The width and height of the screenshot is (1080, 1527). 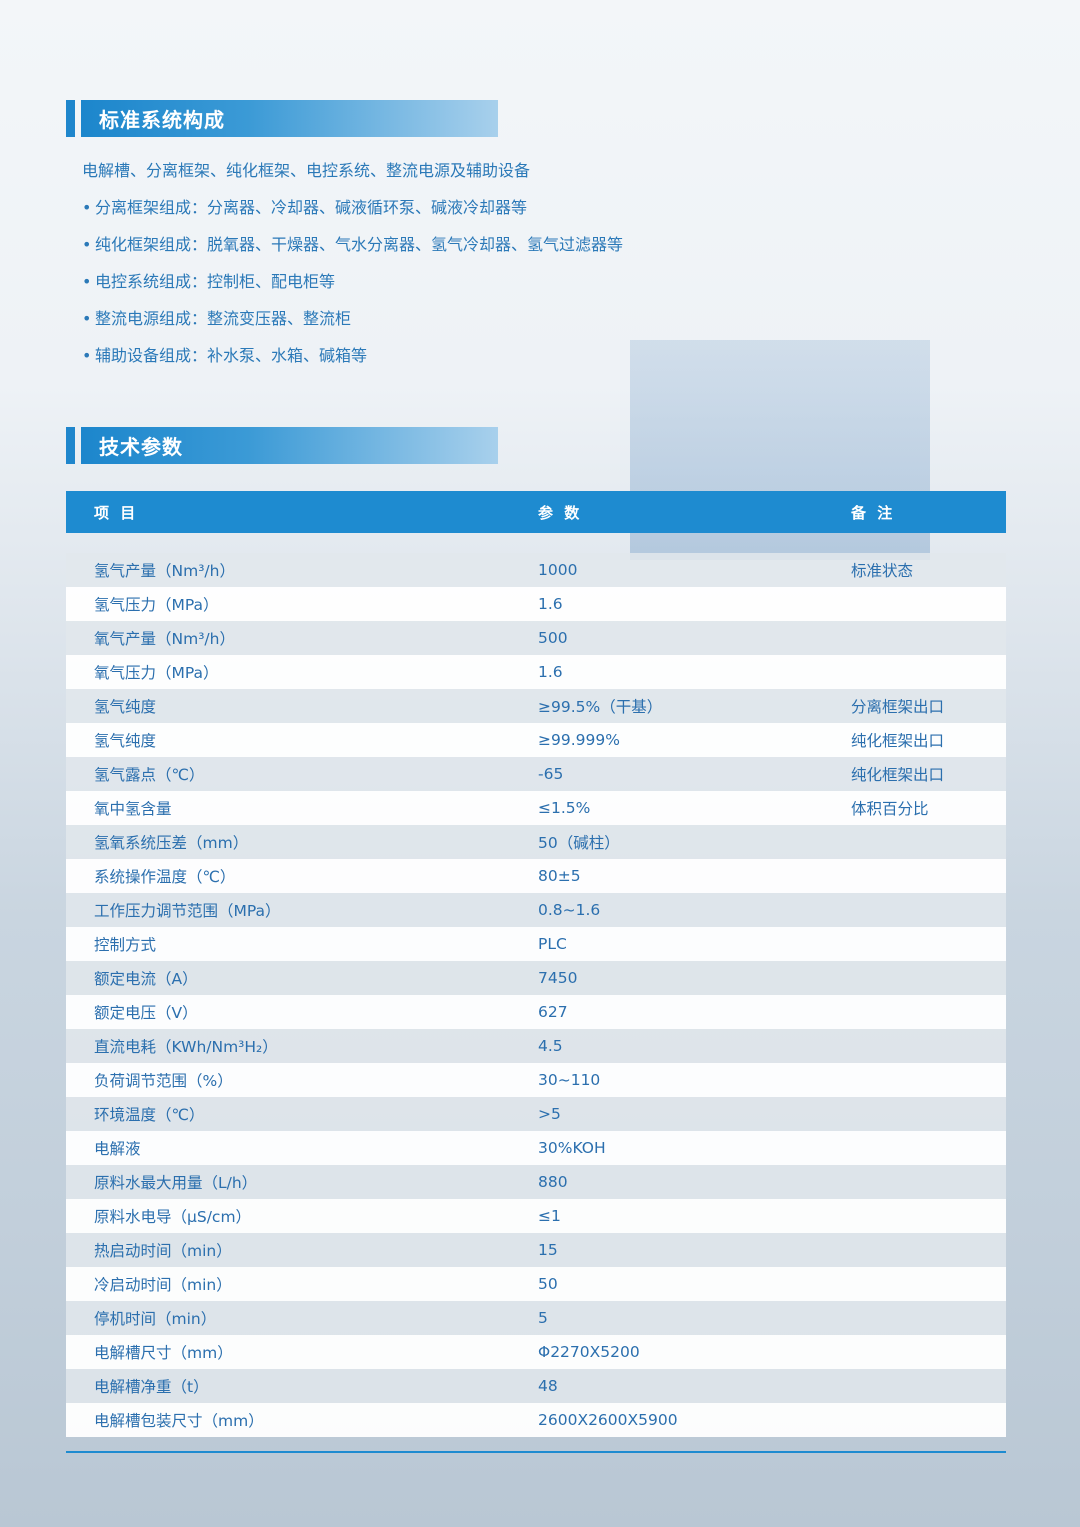 I want to click on cell-value: 500, so click(x=666, y=638).